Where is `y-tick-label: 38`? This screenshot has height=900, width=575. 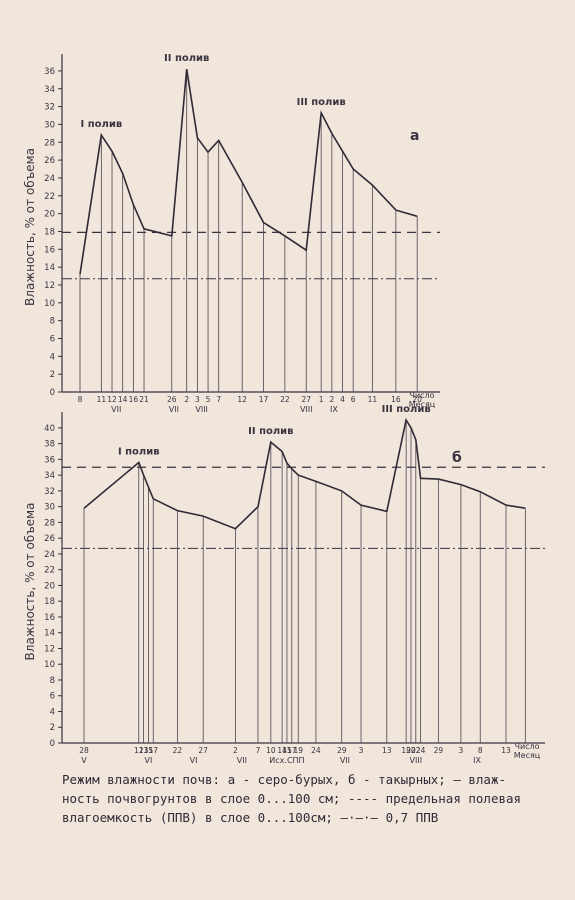 y-tick-label: 38 is located at coordinates (49, 445).